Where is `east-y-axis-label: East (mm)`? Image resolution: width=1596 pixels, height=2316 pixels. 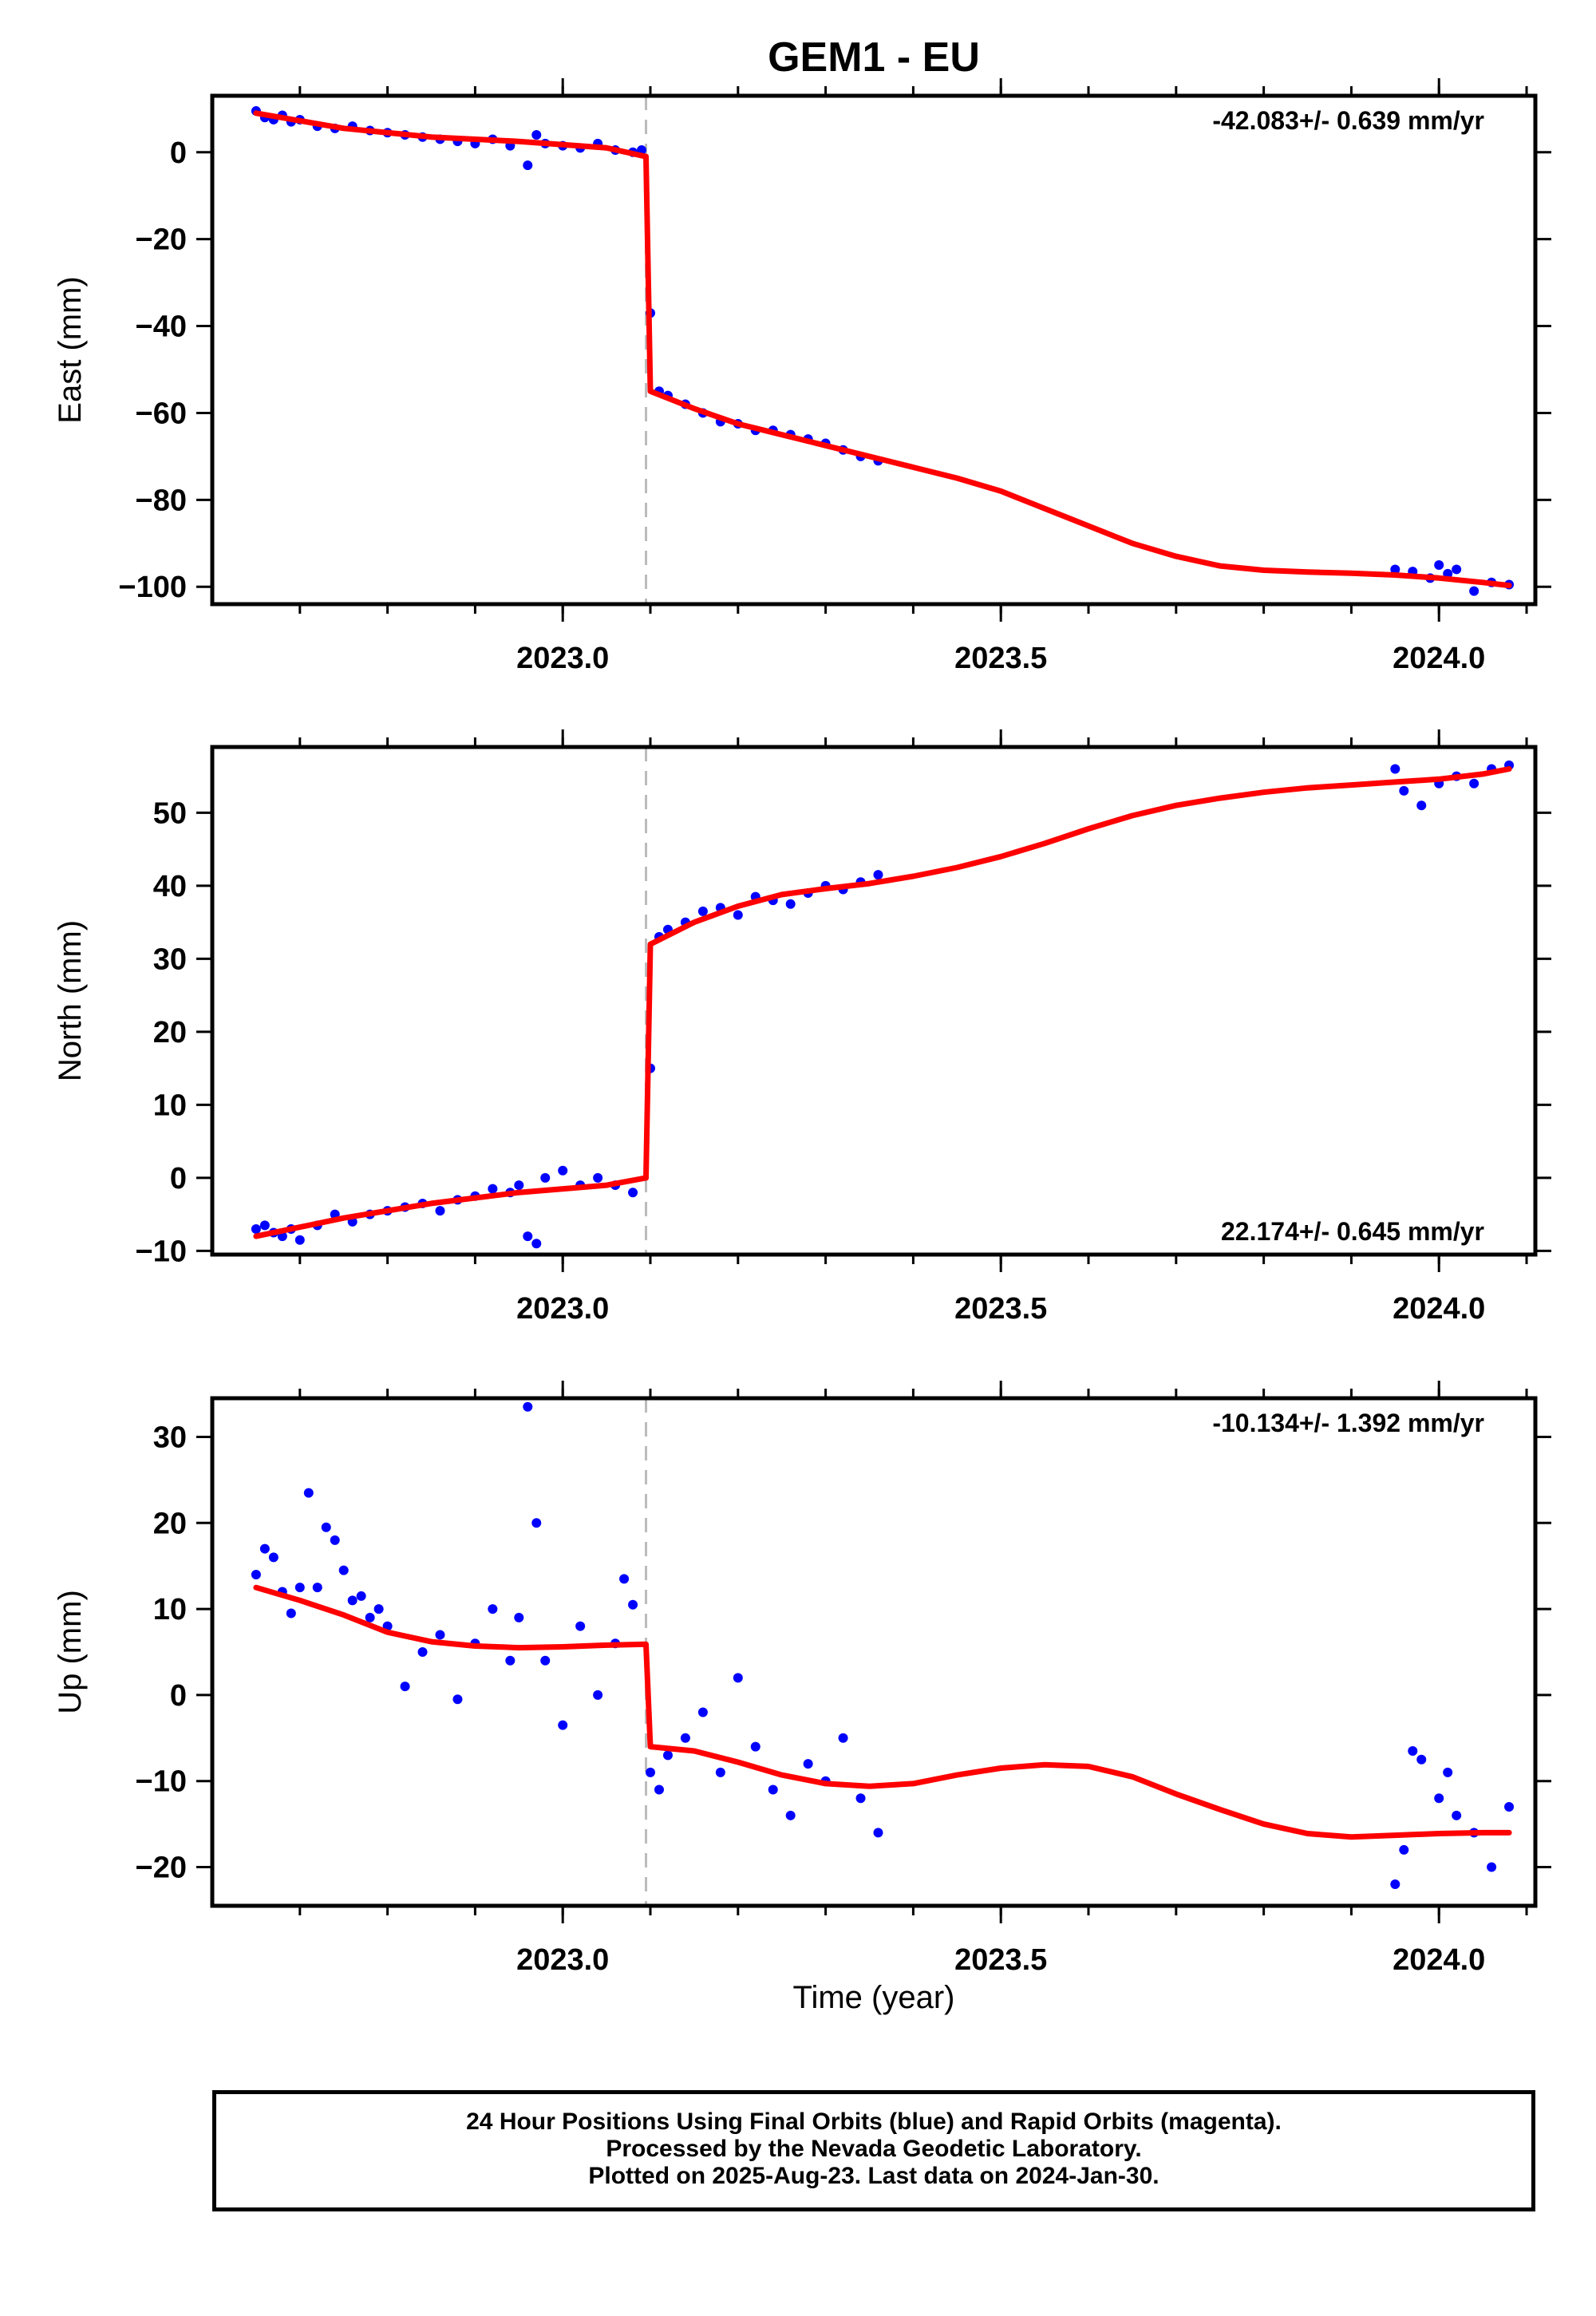
east-y-axis-label: East (mm) is located at coordinates (70, 349).